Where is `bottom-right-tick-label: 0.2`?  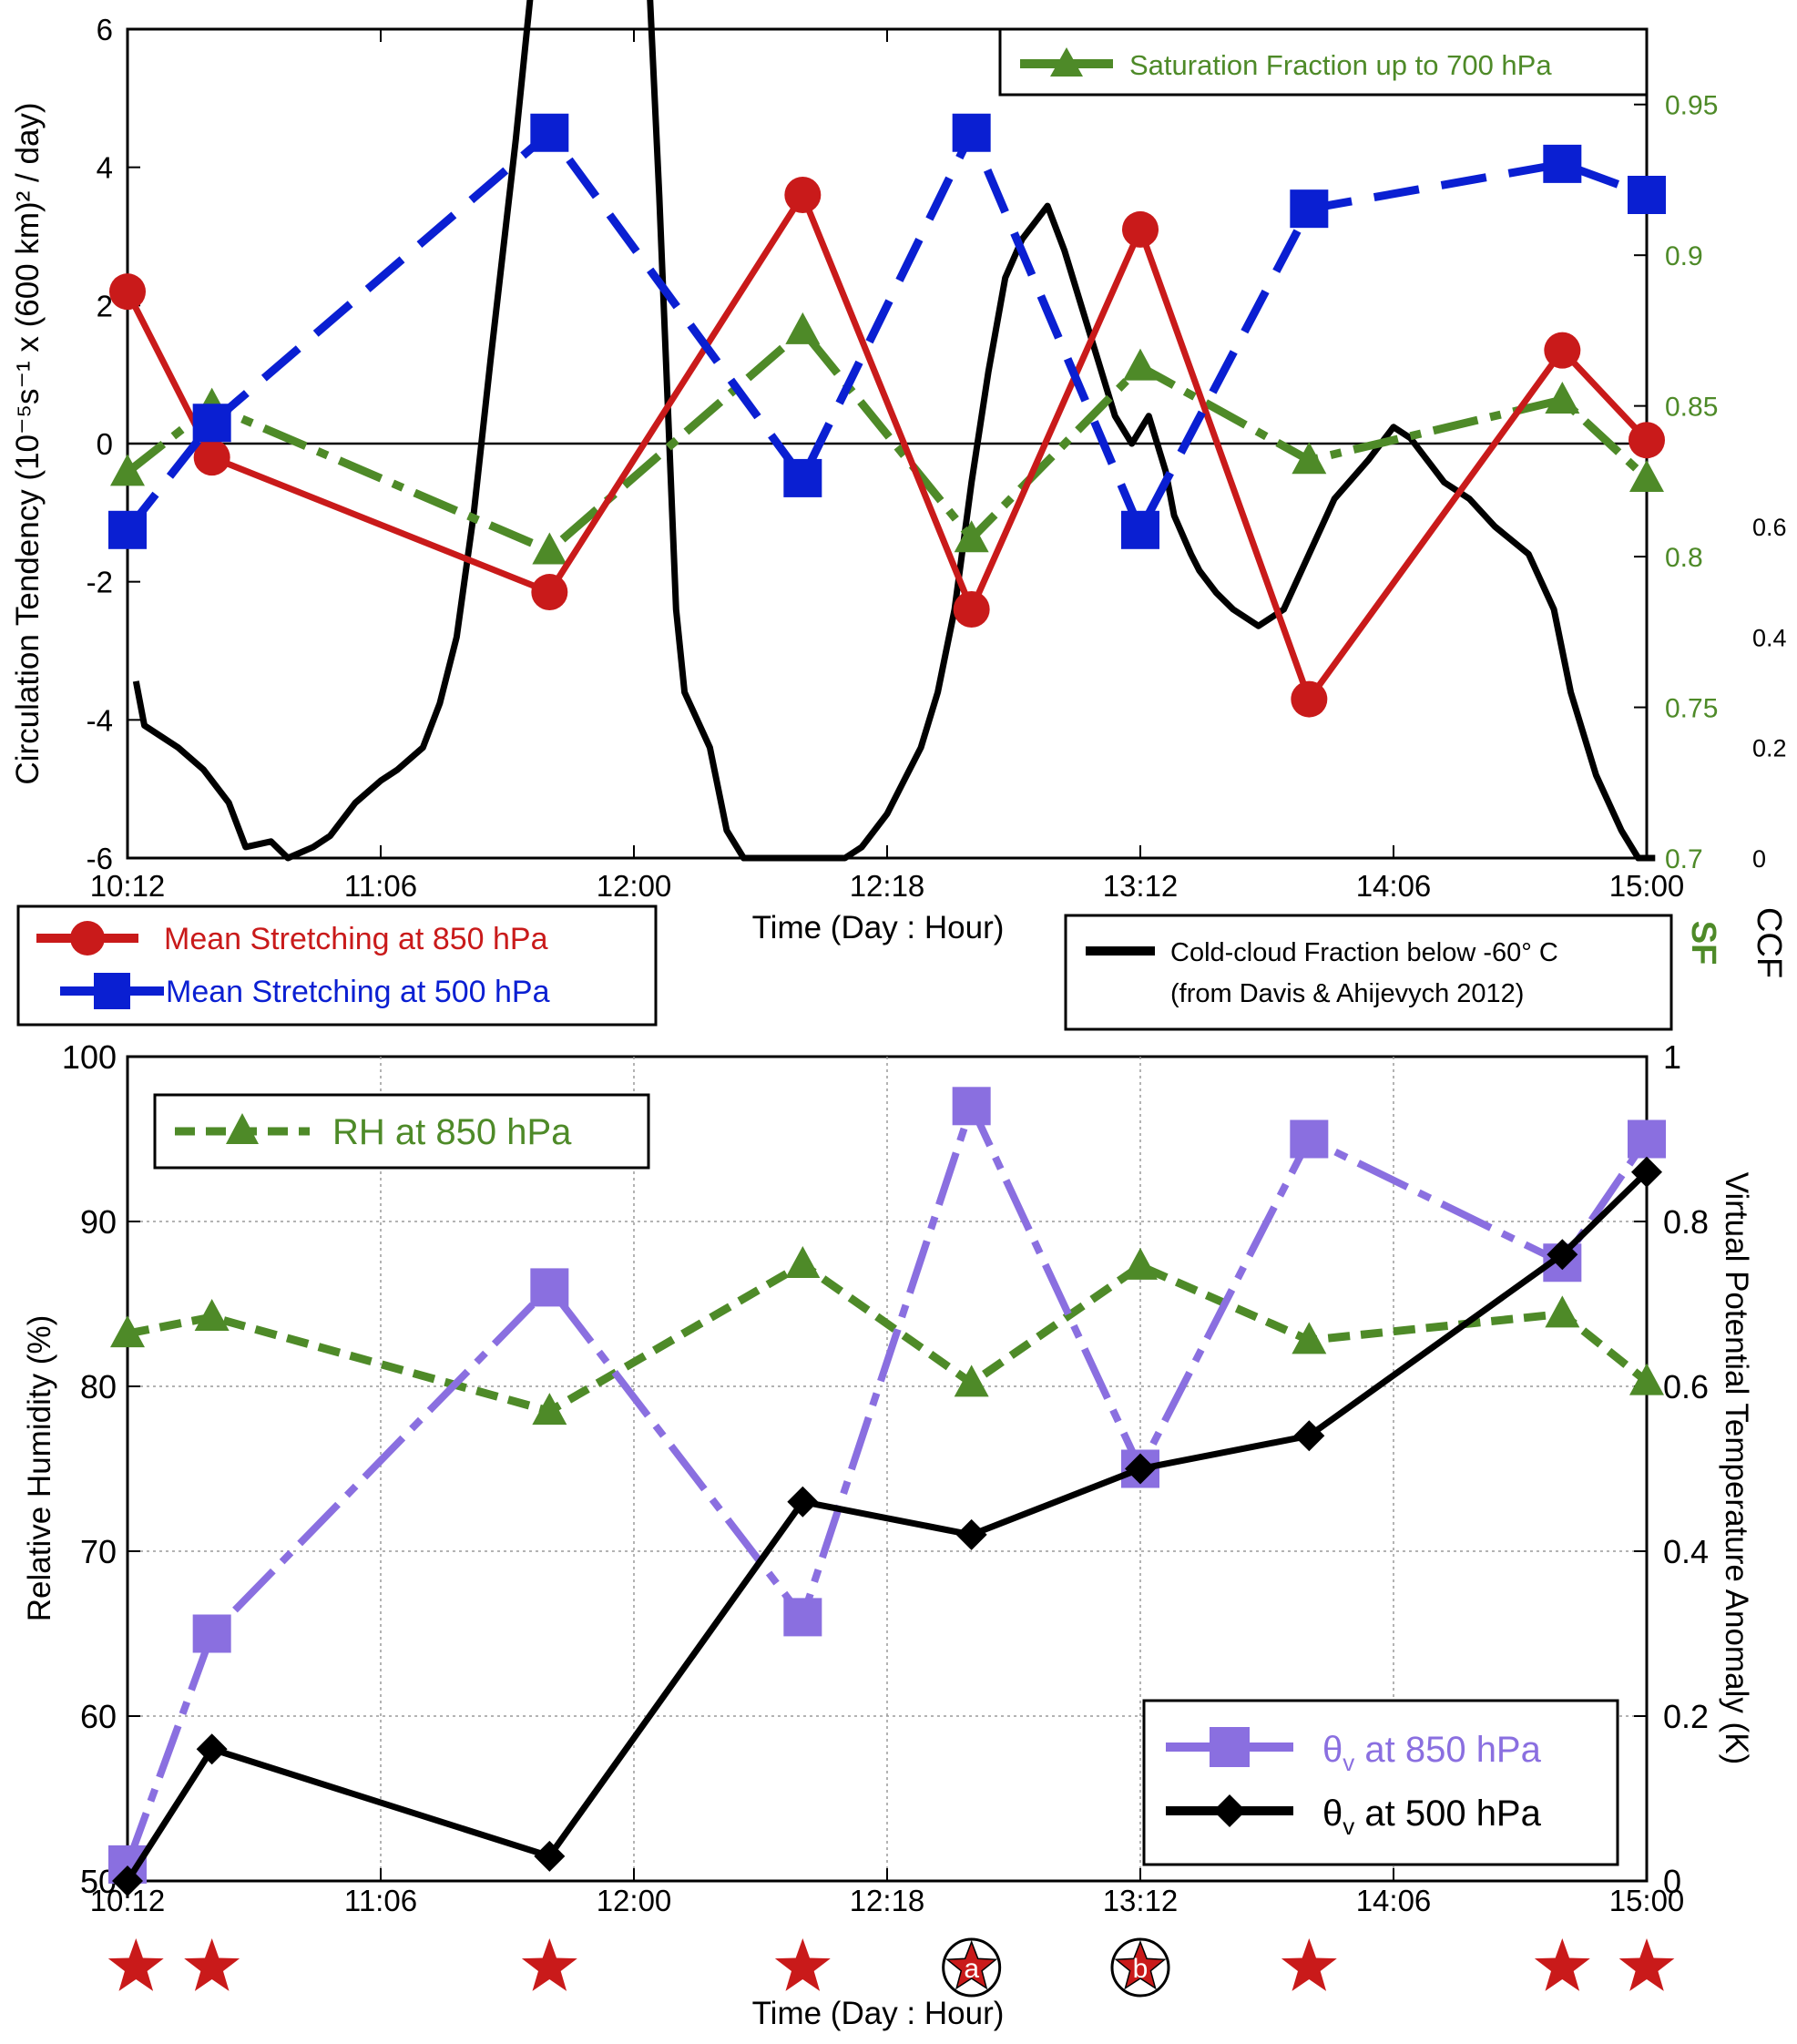
bottom-right-tick-label: 0.2 is located at coordinates (1686, 1717).